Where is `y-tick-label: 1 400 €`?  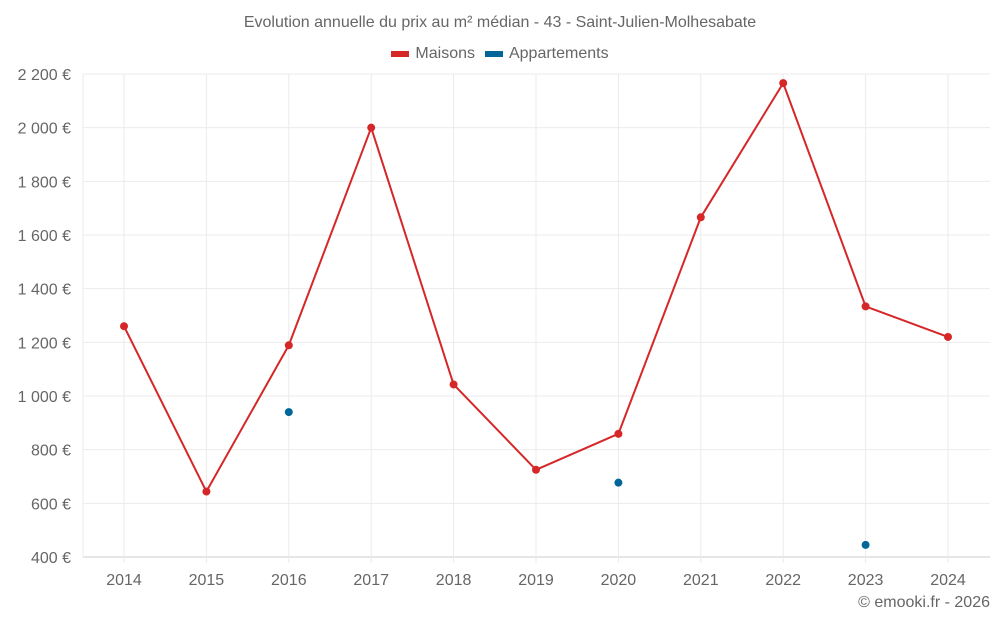 y-tick-label: 1 400 € is located at coordinates (44, 290).